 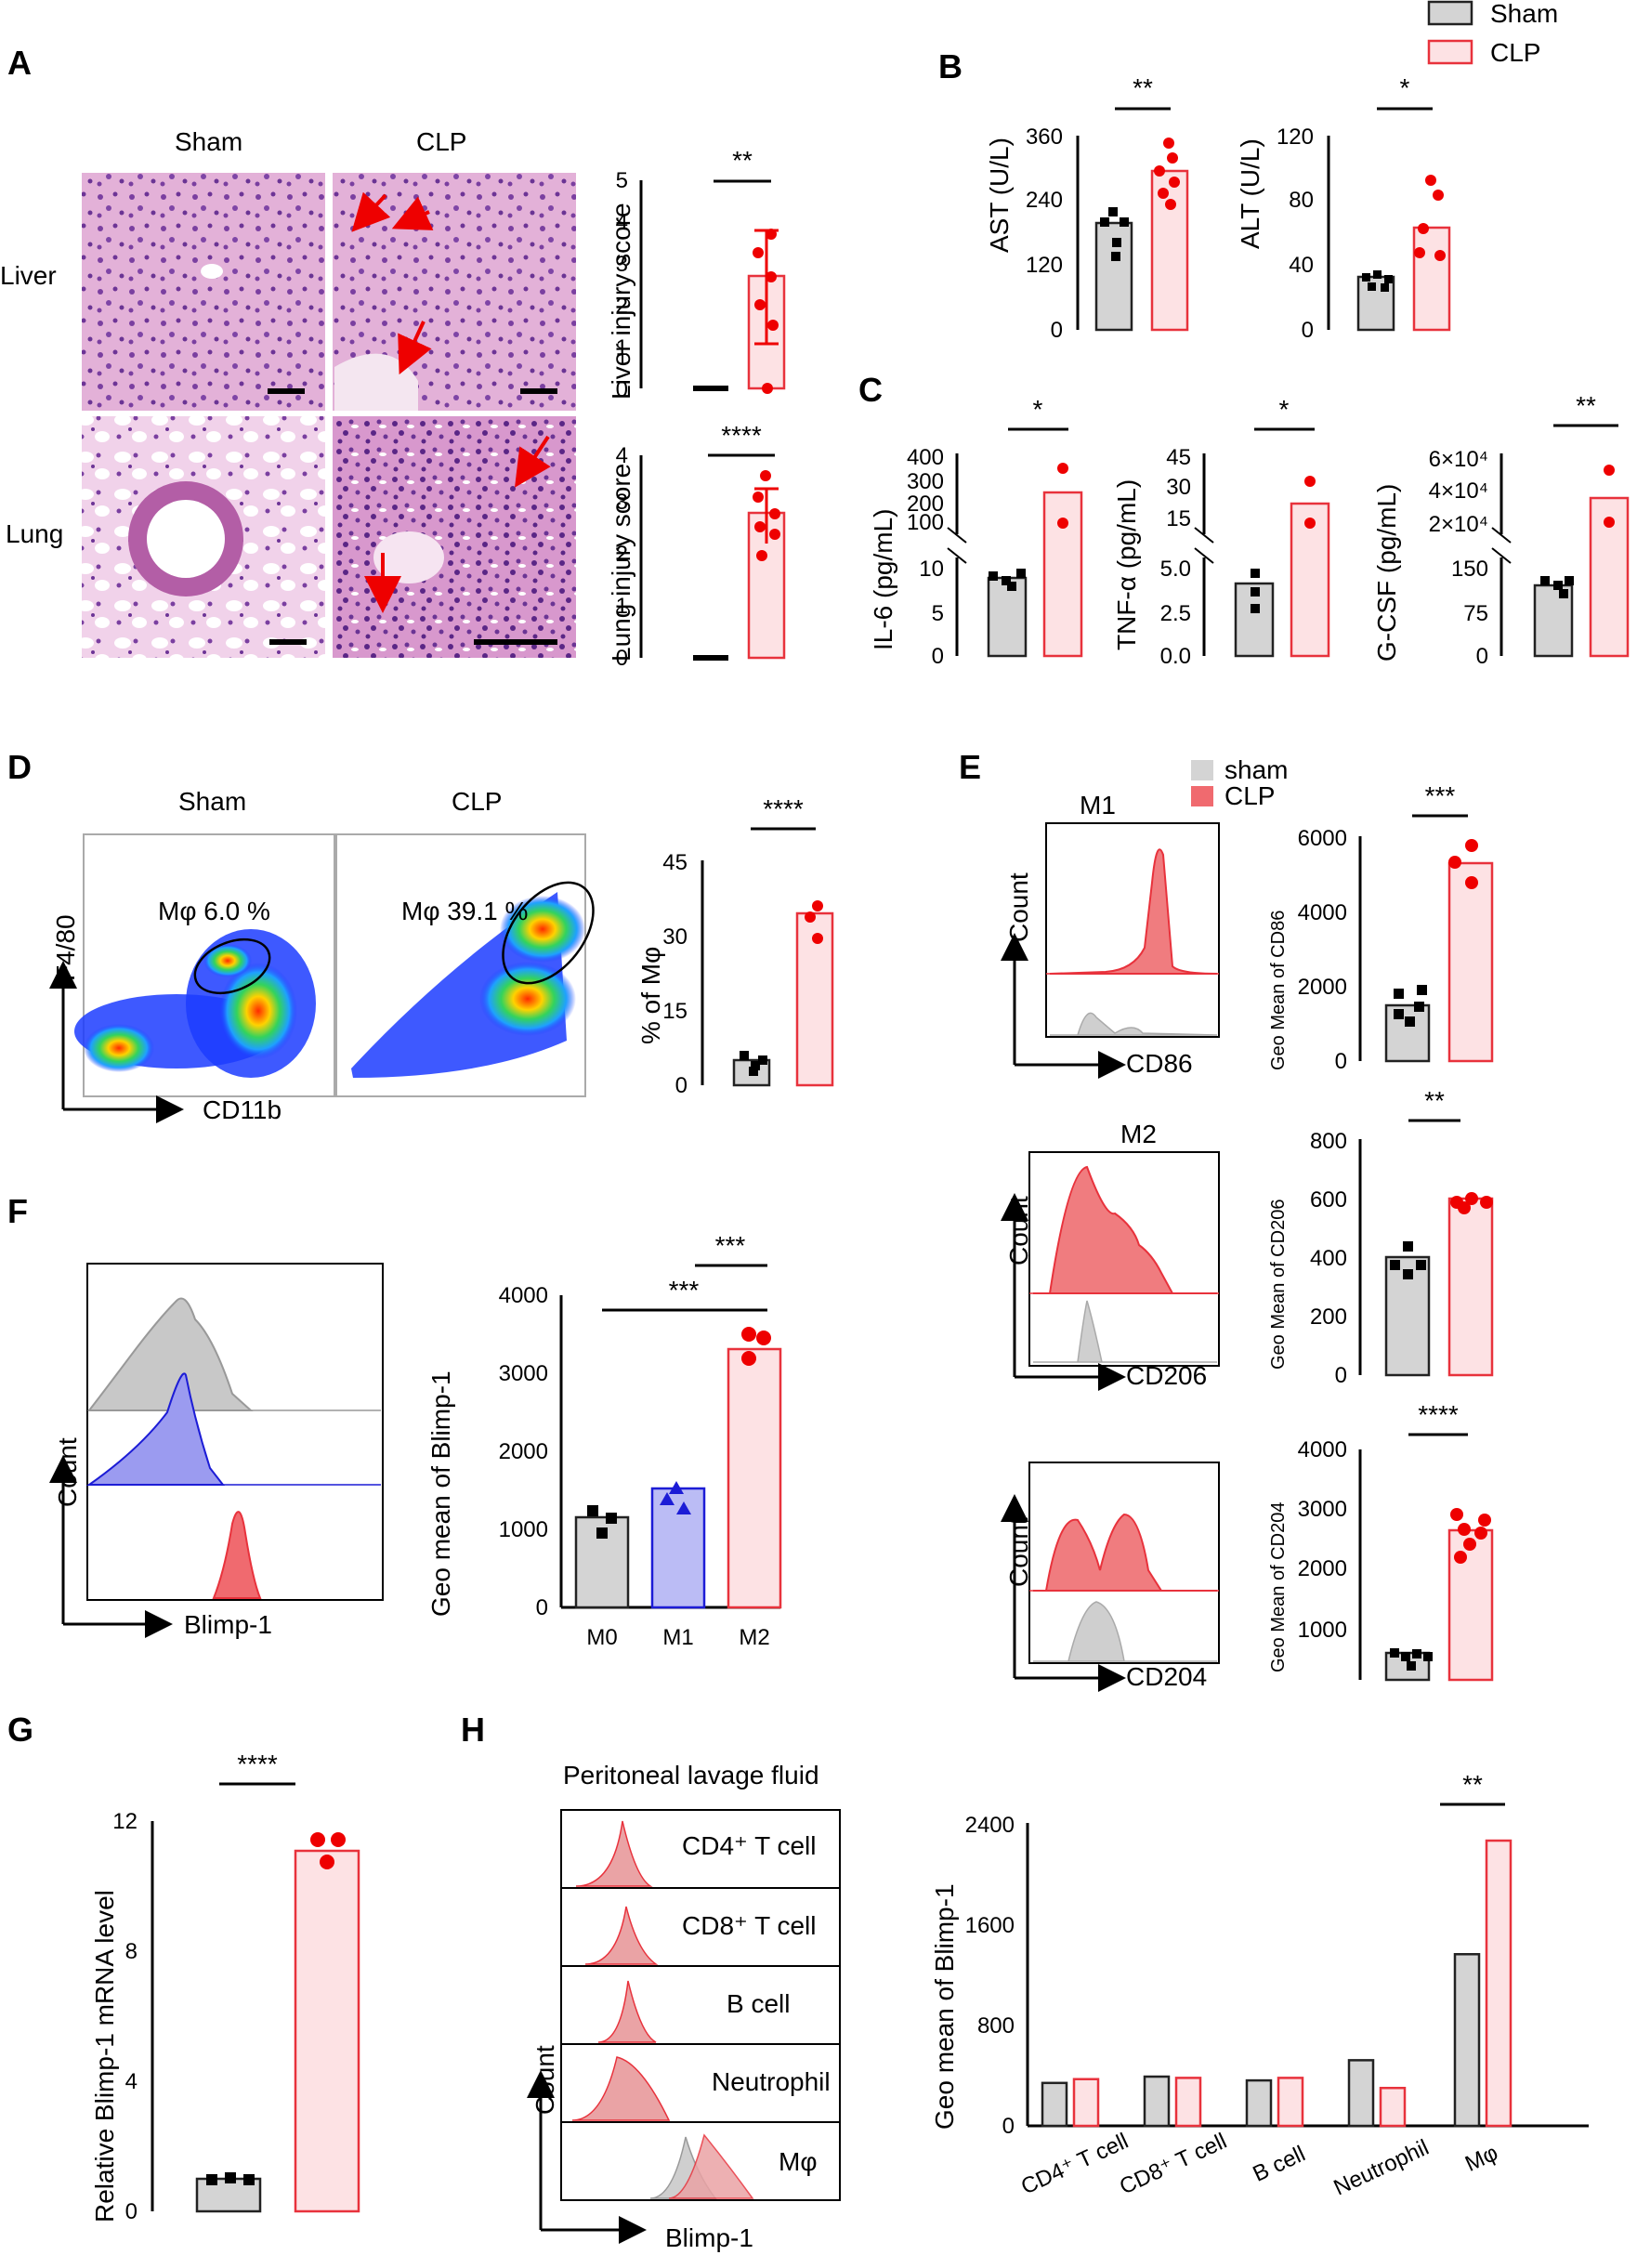 What do you see at coordinates (749, 1925) in the screenshot?
I see `h-row-label: CD8⁺ T cell` at bounding box center [749, 1925].